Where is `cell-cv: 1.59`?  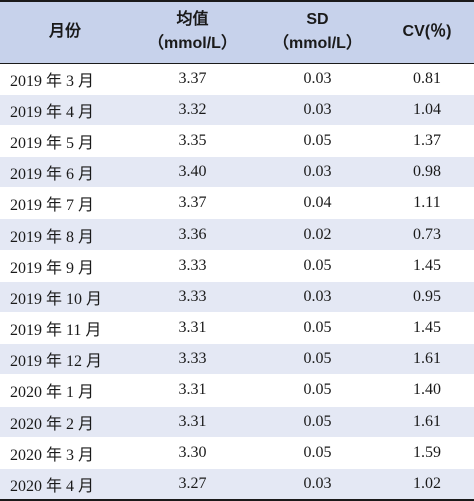
cell-cv: 1.59 is located at coordinates (427, 453).